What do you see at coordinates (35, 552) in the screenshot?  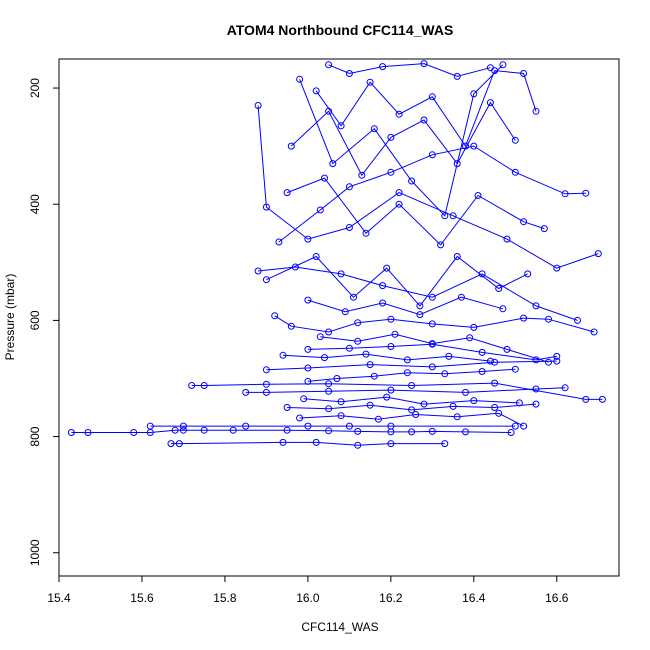 I see `y-tick-label: 1000` at bounding box center [35, 552].